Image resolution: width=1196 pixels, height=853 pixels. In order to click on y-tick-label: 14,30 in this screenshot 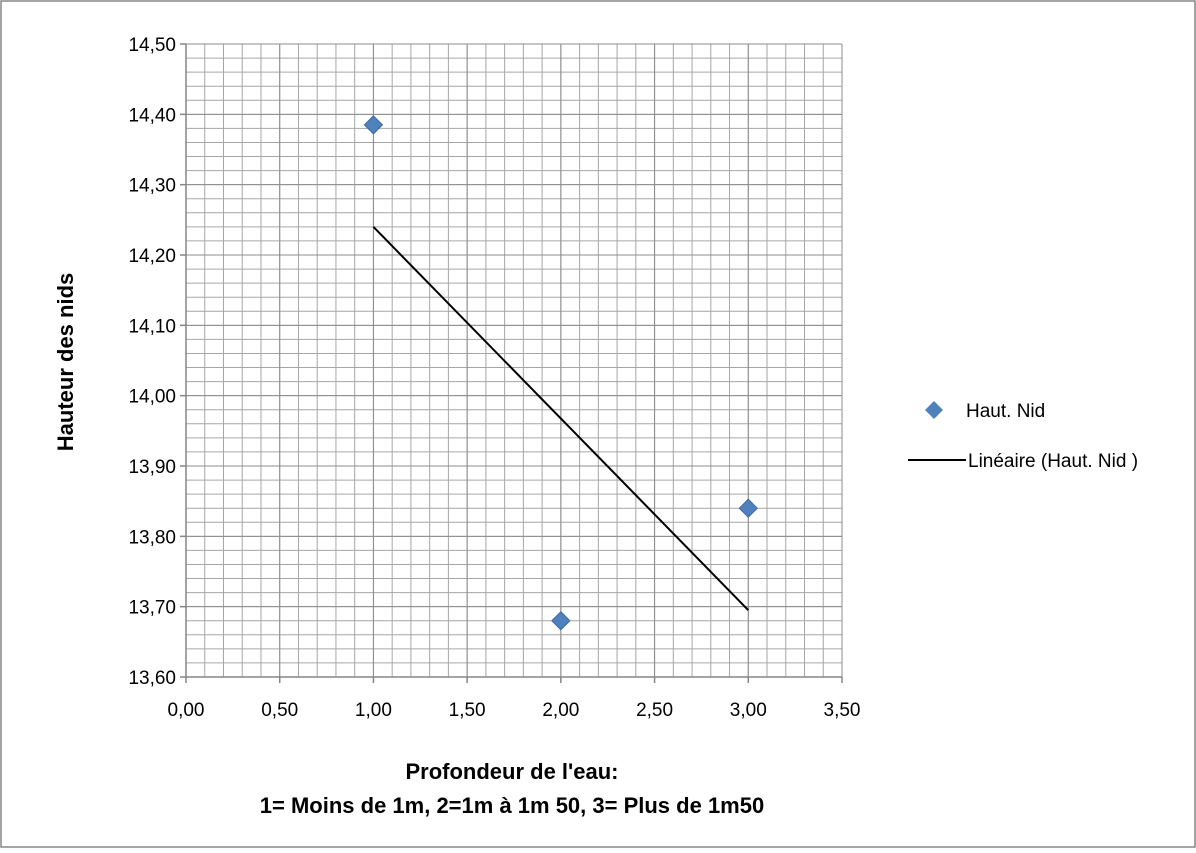, I will do `click(152, 186)`.